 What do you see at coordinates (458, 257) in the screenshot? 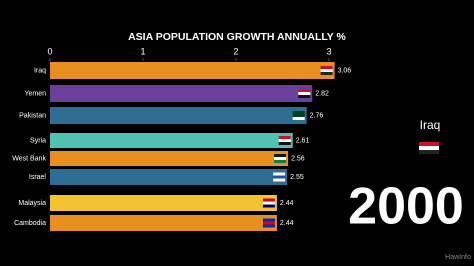
I see `watermark: HawInfo` at bounding box center [458, 257].